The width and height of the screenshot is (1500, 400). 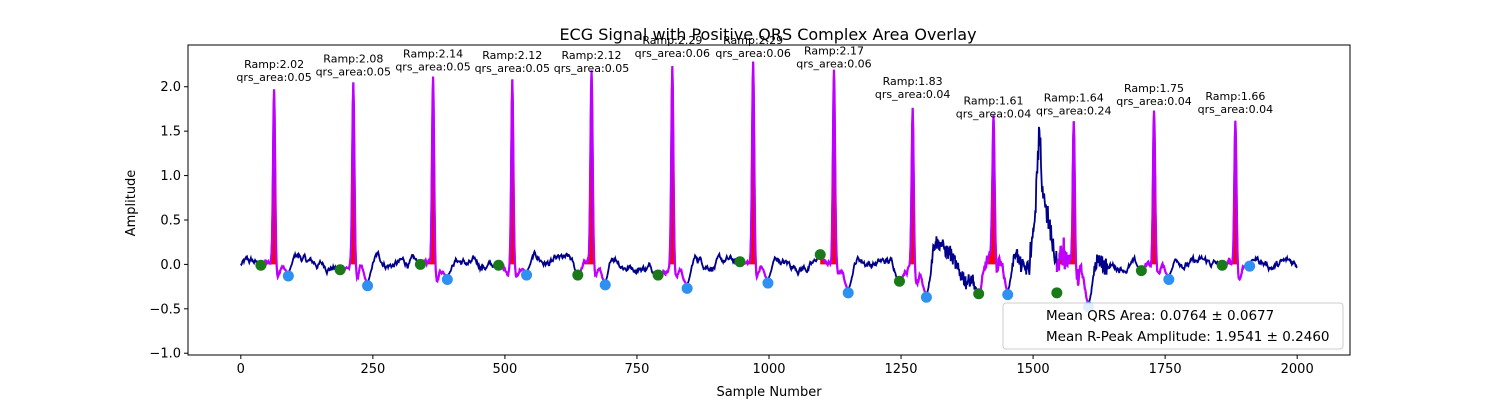 What do you see at coordinates (1235, 96) in the screenshot?
I see `r-amplitude-annotation: Ramp:1.66` at bounding box center [1235, 96].